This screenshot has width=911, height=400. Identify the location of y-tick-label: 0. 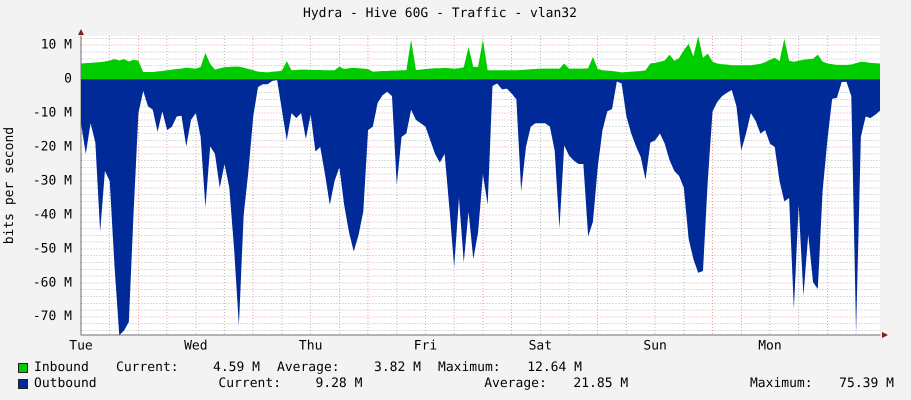
(68, 79).